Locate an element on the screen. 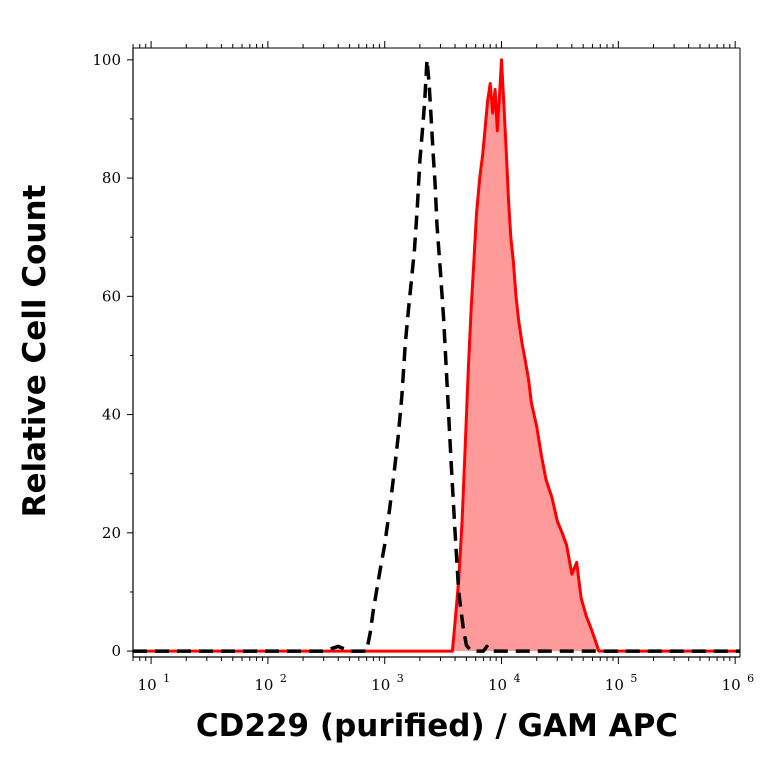 The height and width of the screenshot is (764, 764). y-tick-label: 60 is located at coordinates (111, 296).